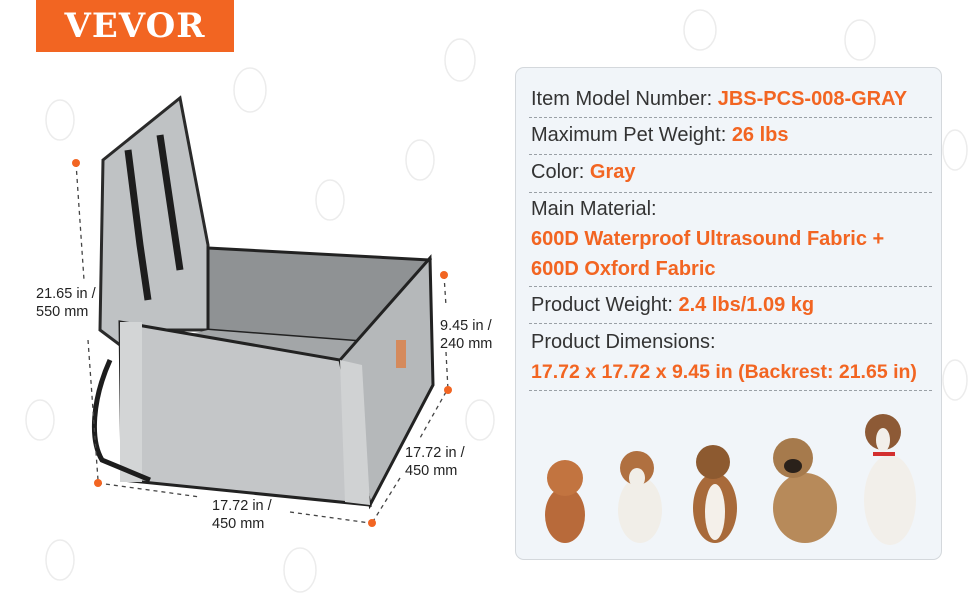 The height and width of the screenshot is (600, 970). What do you see at coordinates (605, 305) in the screenshot?
I see `spec-label: Product Weight:` at bounding box center [605, 305].